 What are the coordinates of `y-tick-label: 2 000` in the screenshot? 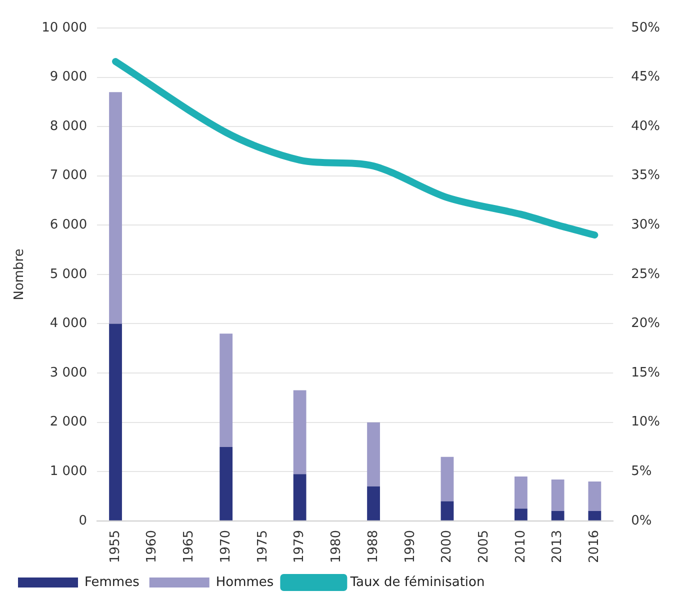 It's located at (69, 422).